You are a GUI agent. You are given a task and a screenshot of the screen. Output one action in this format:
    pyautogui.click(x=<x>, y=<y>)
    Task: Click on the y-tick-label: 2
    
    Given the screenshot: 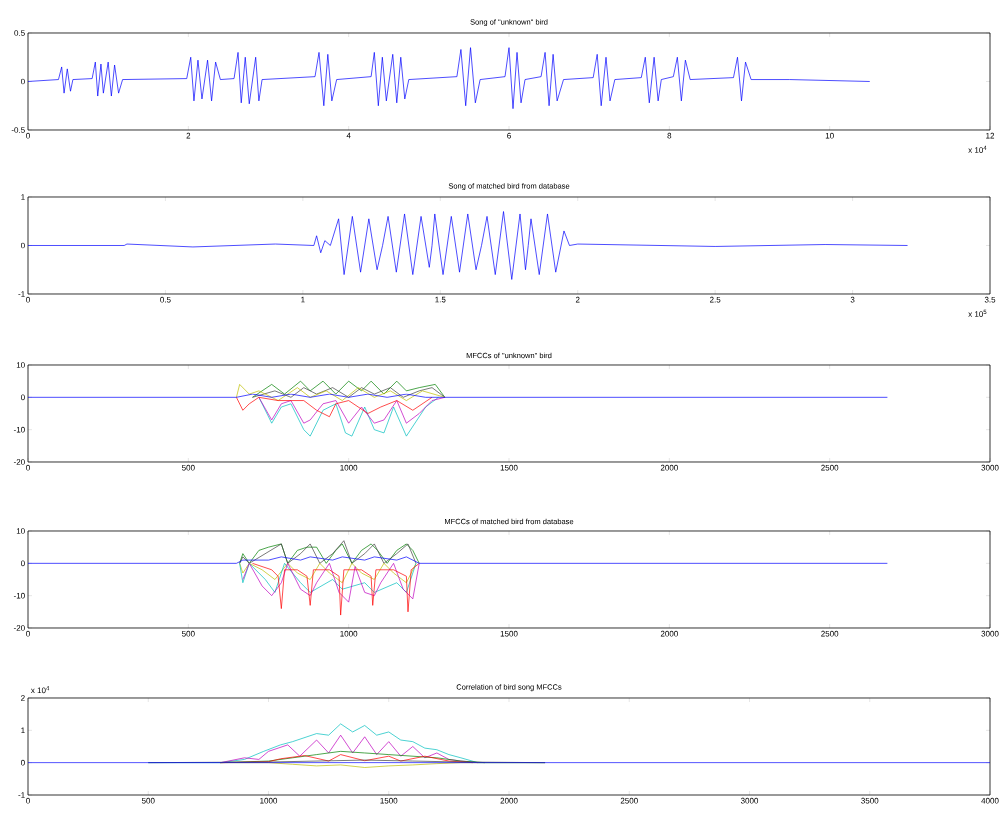 What is the action you would take?
    pyautogui.click(x=23, y=698)
    